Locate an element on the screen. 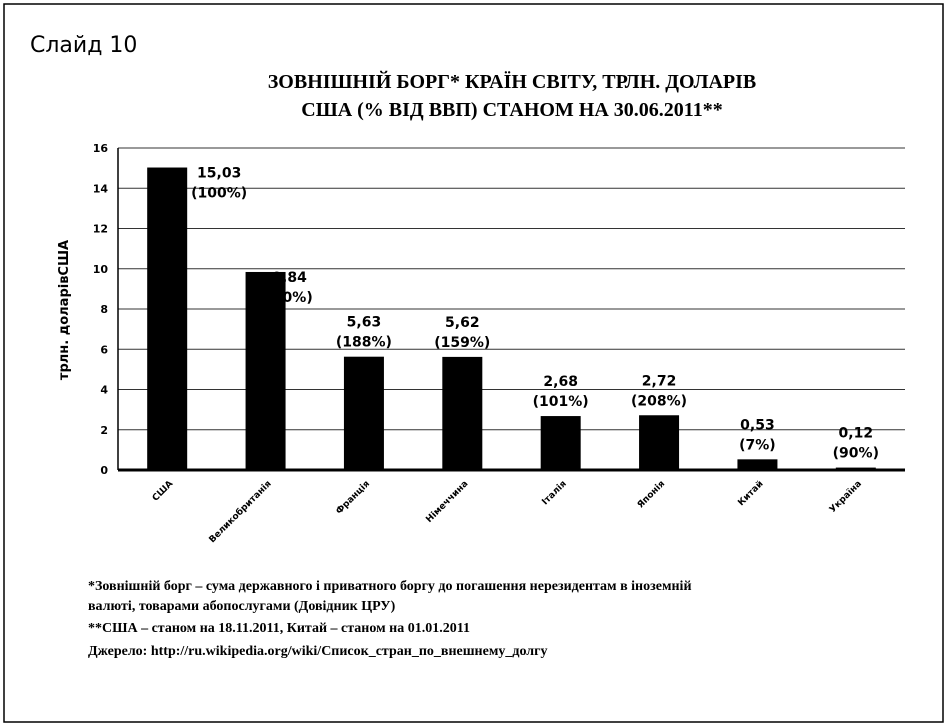  y-tick-label: 6 is located at coordinates (104, 349).